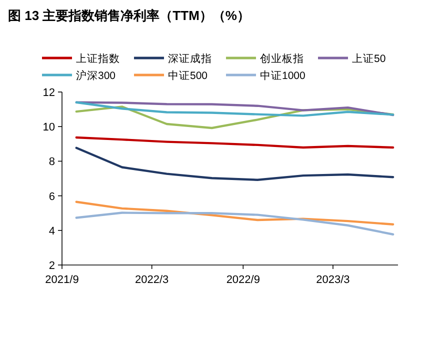 Image resolution: width=434 pixels, height=339 pixels. Describe the element at coordinates (62, 280) in the screenshot. I see `x-tick-label: 2021/9` at that location.